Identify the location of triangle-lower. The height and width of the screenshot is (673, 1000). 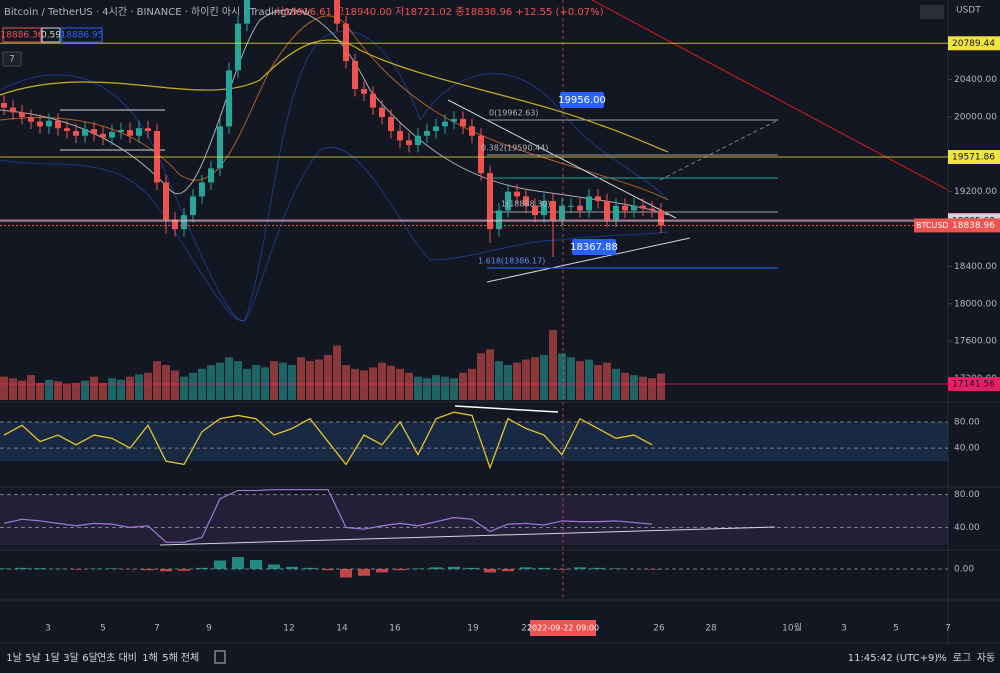
(588, 260).